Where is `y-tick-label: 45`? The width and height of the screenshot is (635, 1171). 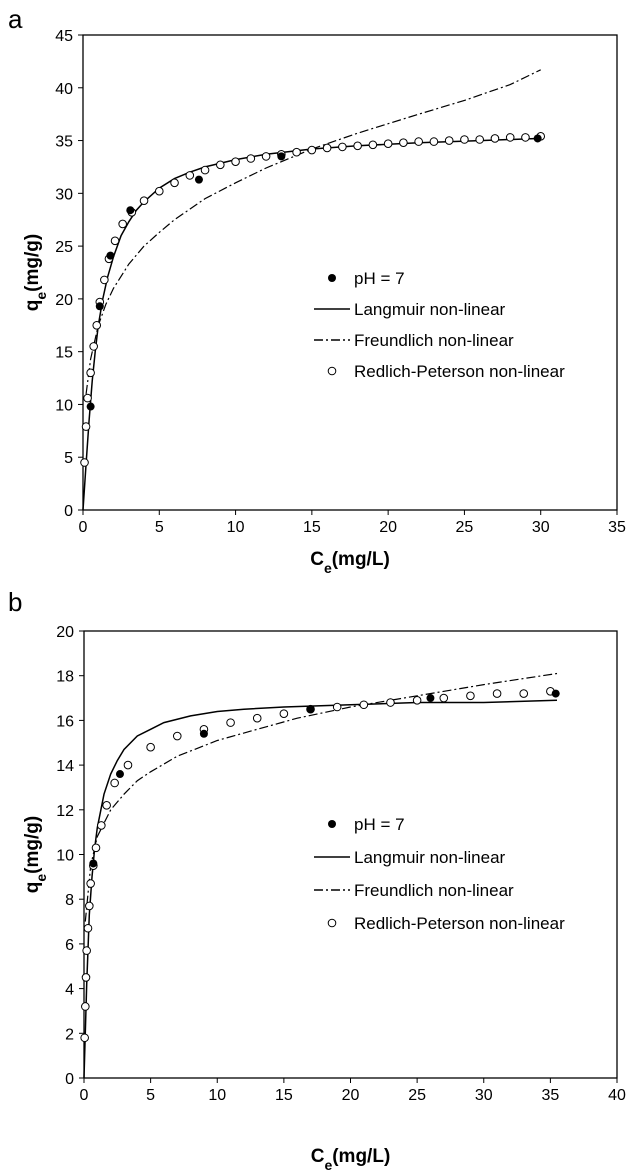 y-tick-label: 45 is located at coordinates (64, 36).